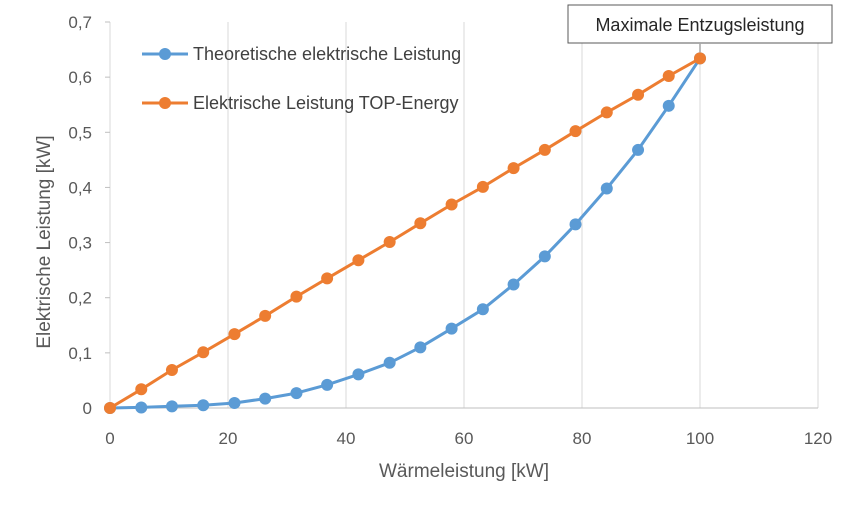  I want to click on x-tick-label: 100, so click(700, 438).